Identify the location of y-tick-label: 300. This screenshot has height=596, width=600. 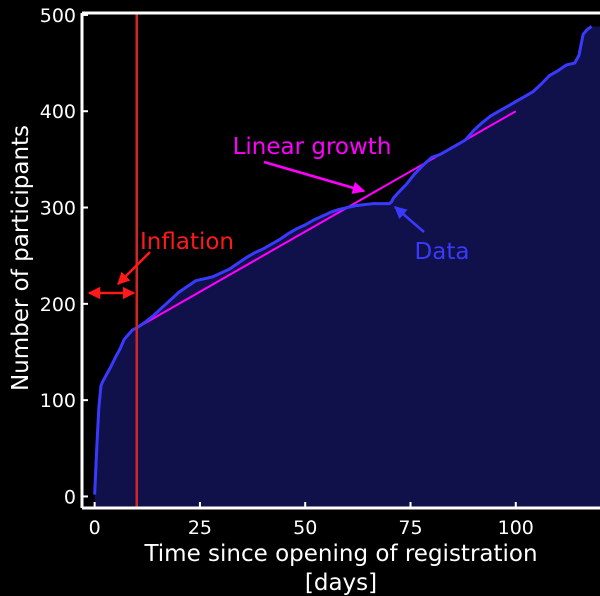
(58, 209).